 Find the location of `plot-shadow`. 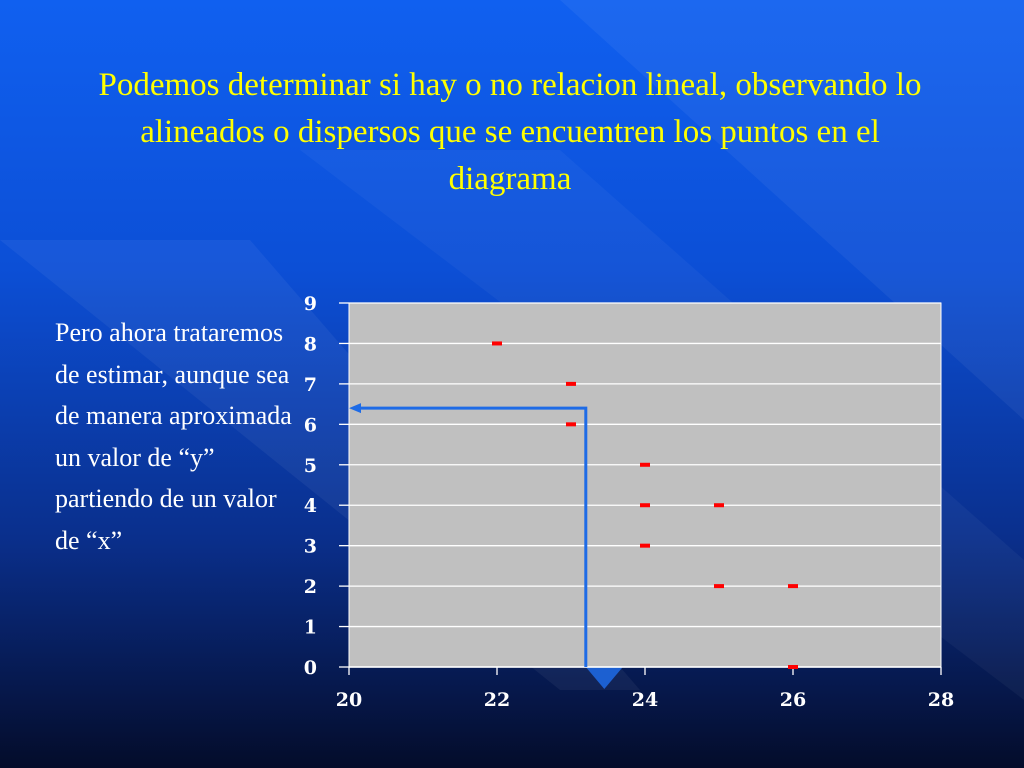

plot-shadow is located at coordinates (604, 678).